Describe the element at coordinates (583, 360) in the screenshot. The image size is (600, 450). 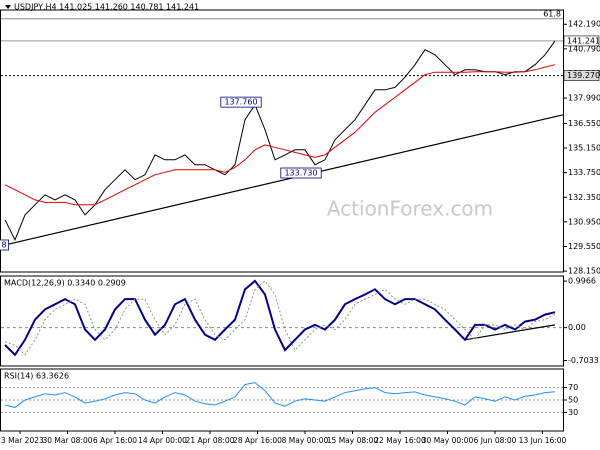
I see `y-tick-label: -0.7033` at that location.